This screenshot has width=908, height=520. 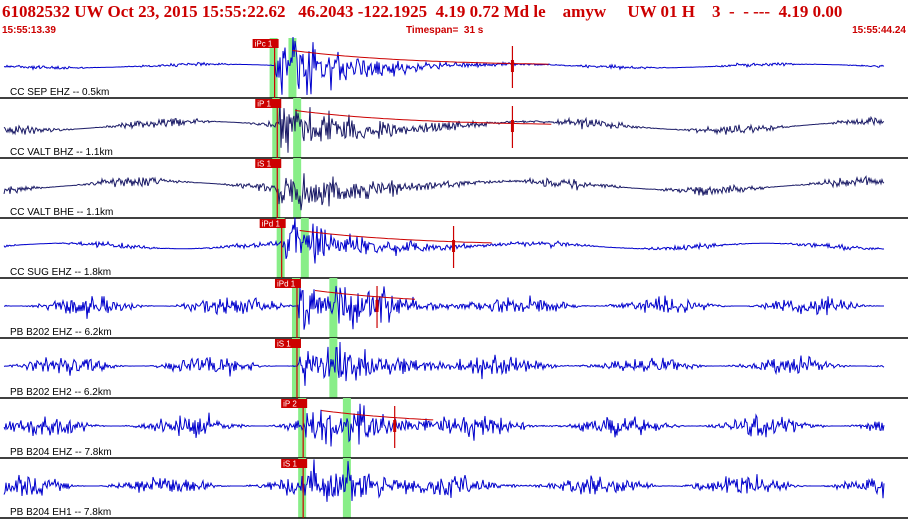 I want to click on trace-label: PB B204 EH1 -- 7.8km, so click(x=60, y=512).